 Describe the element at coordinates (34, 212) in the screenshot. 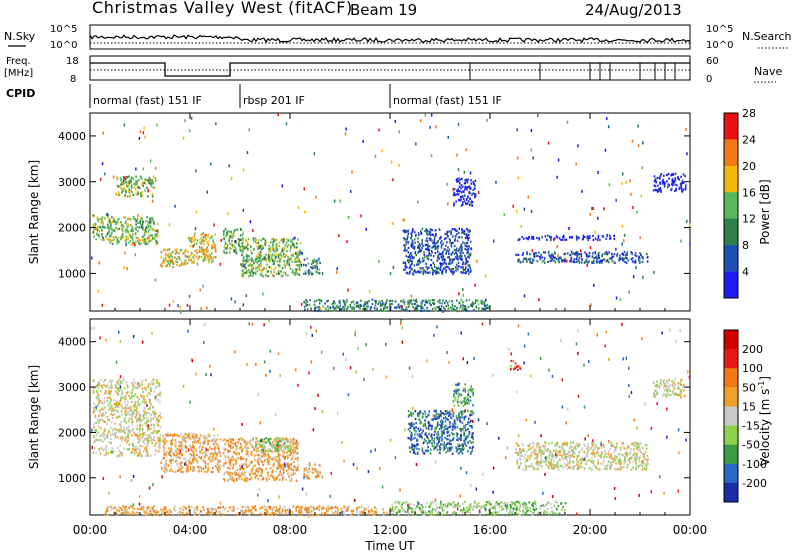

I see `power-ylabel: Slant Range [km]` at that location.